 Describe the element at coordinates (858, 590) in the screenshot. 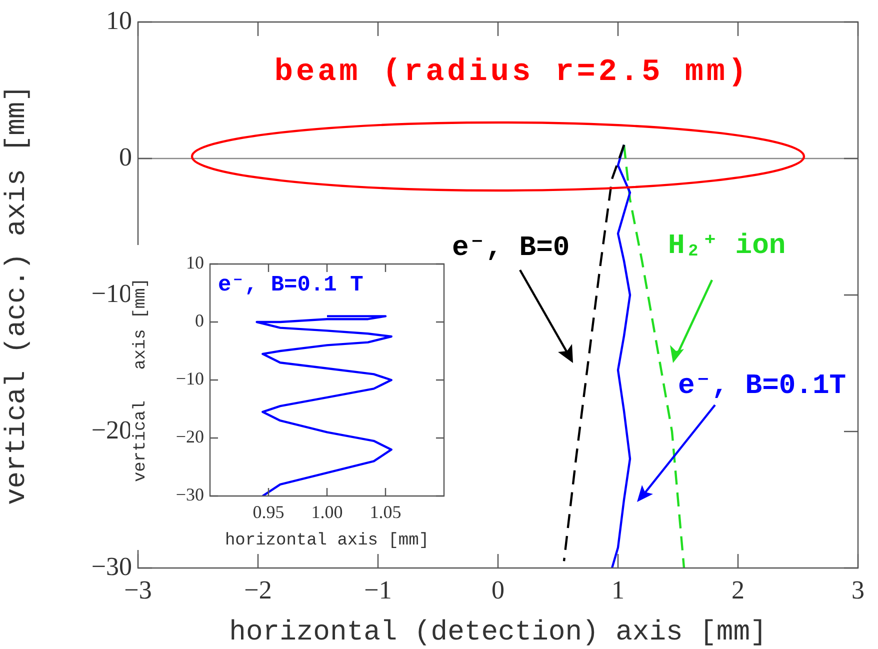

I see `x-tick-label: 3` at that location.